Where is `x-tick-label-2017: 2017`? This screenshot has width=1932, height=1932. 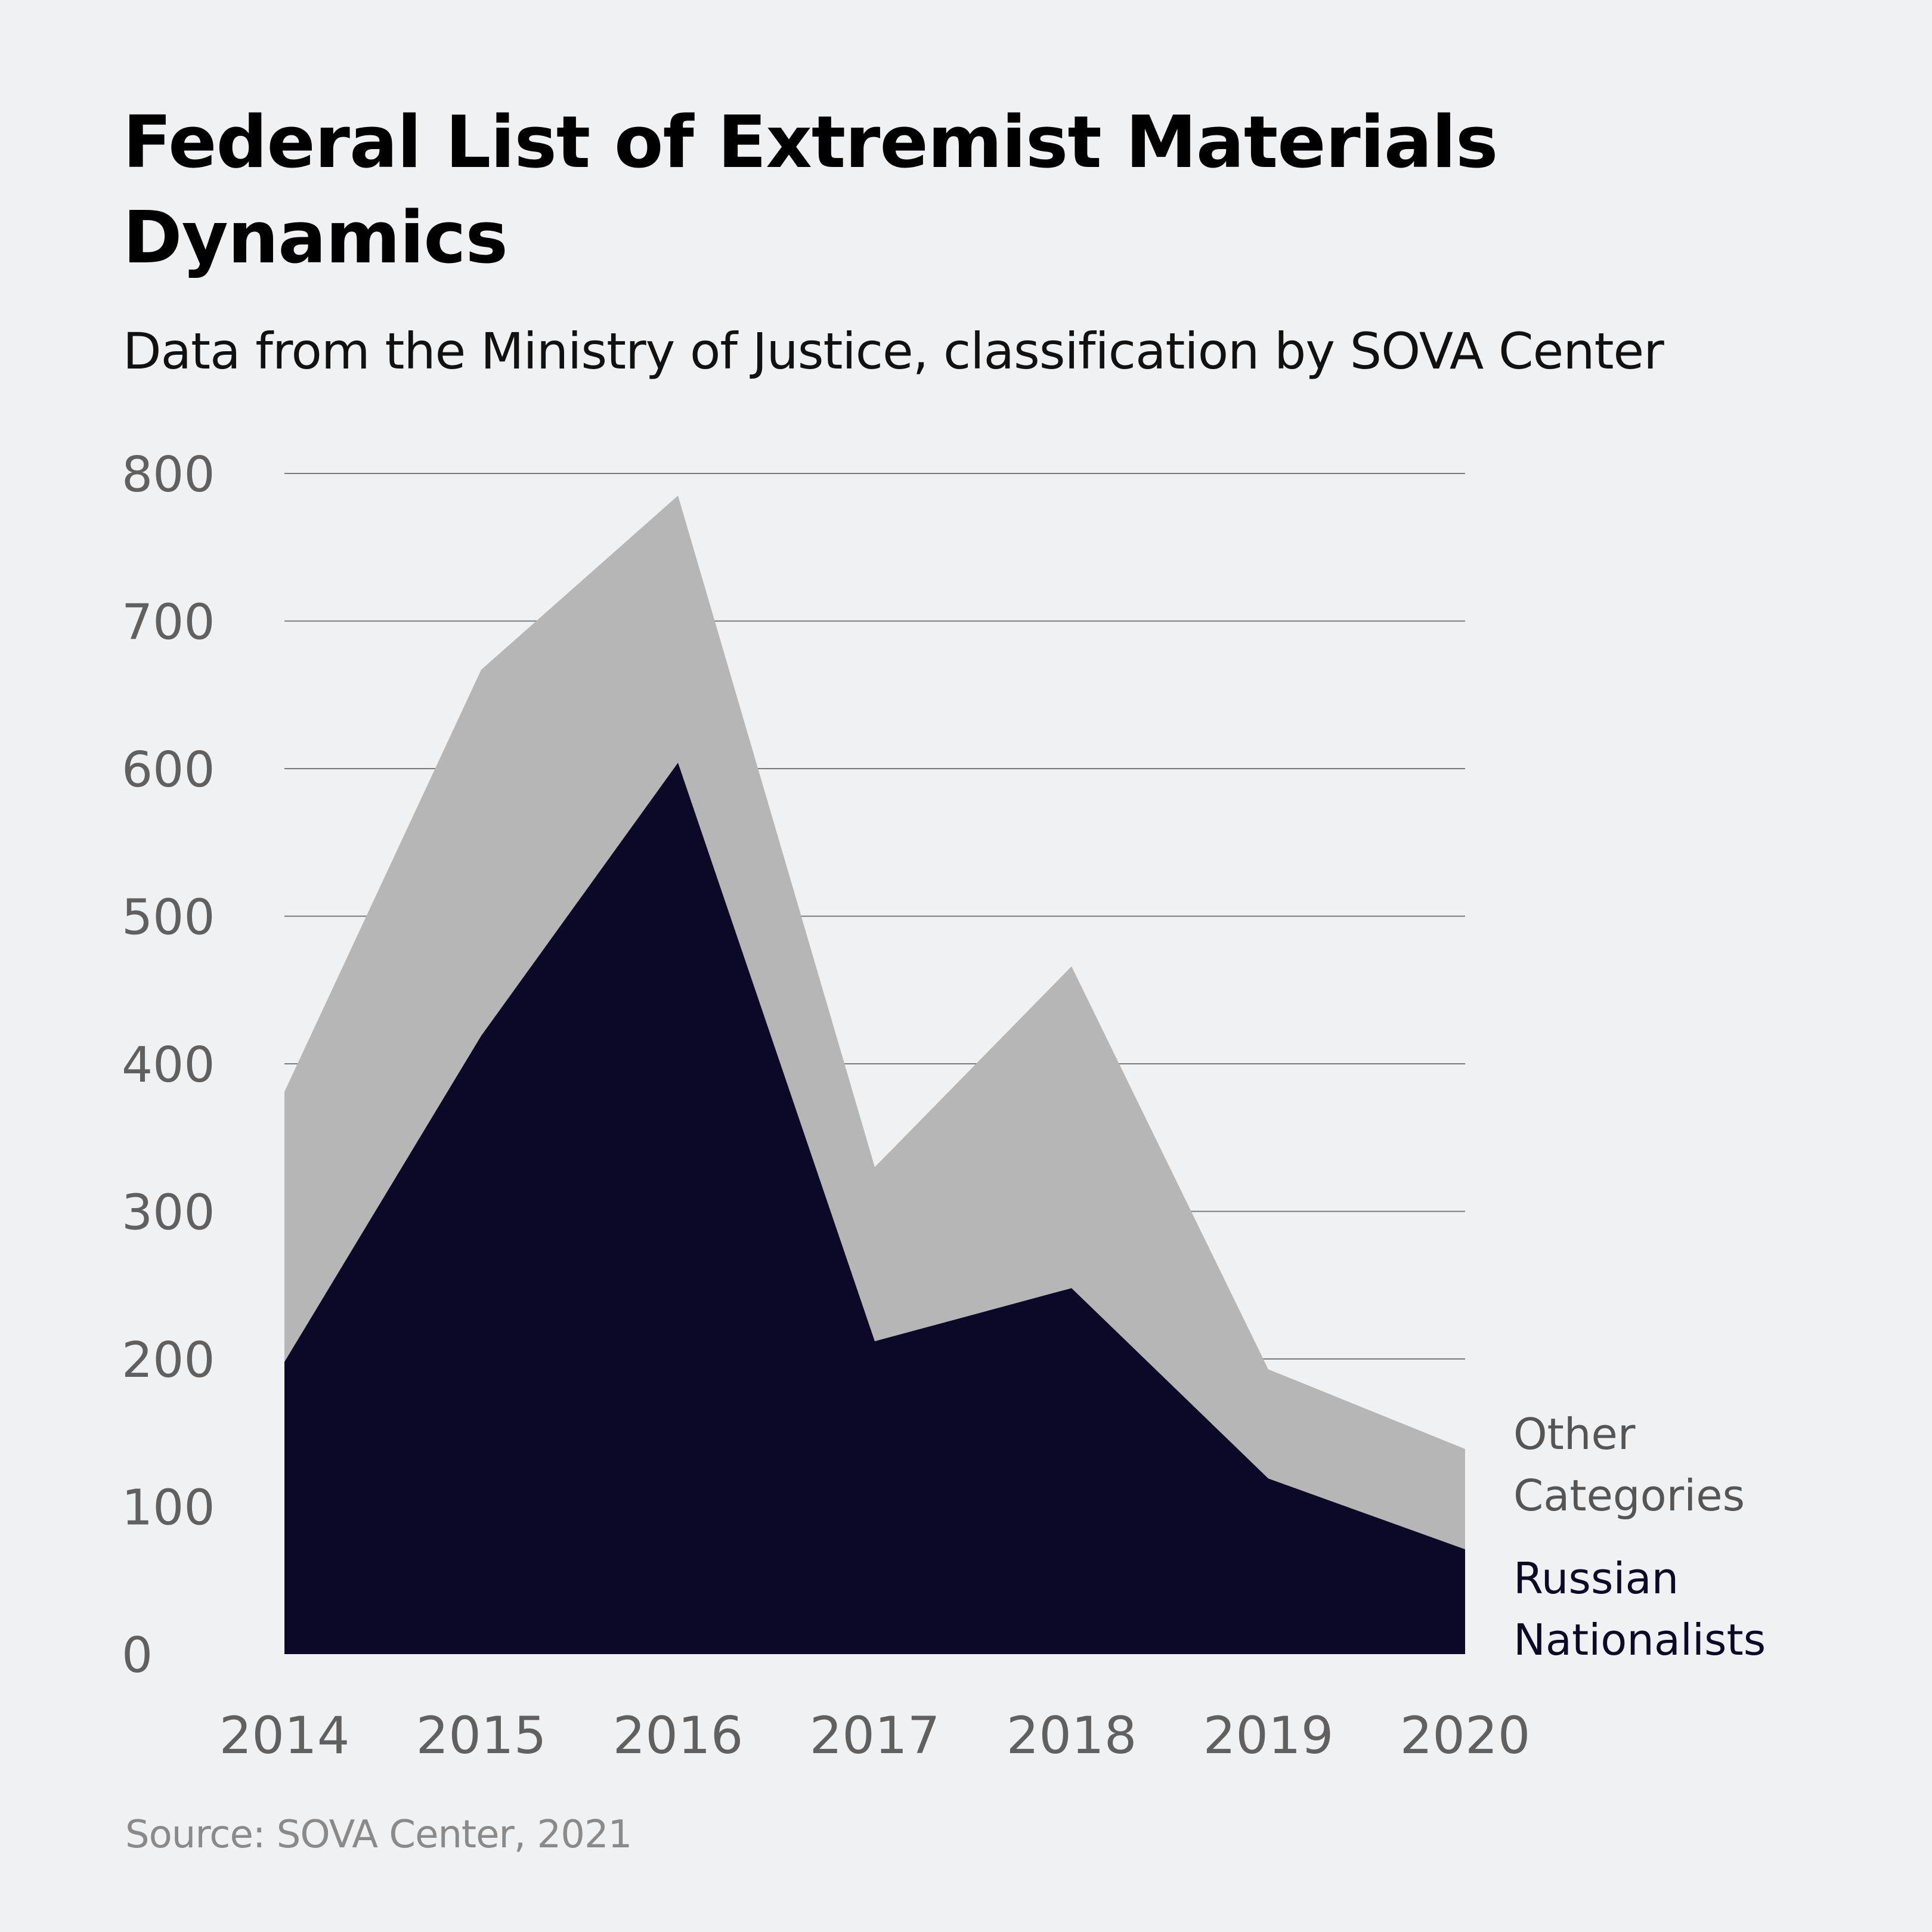 x-tick-label-2017: 2017 is located at coordinates (875, 1736).